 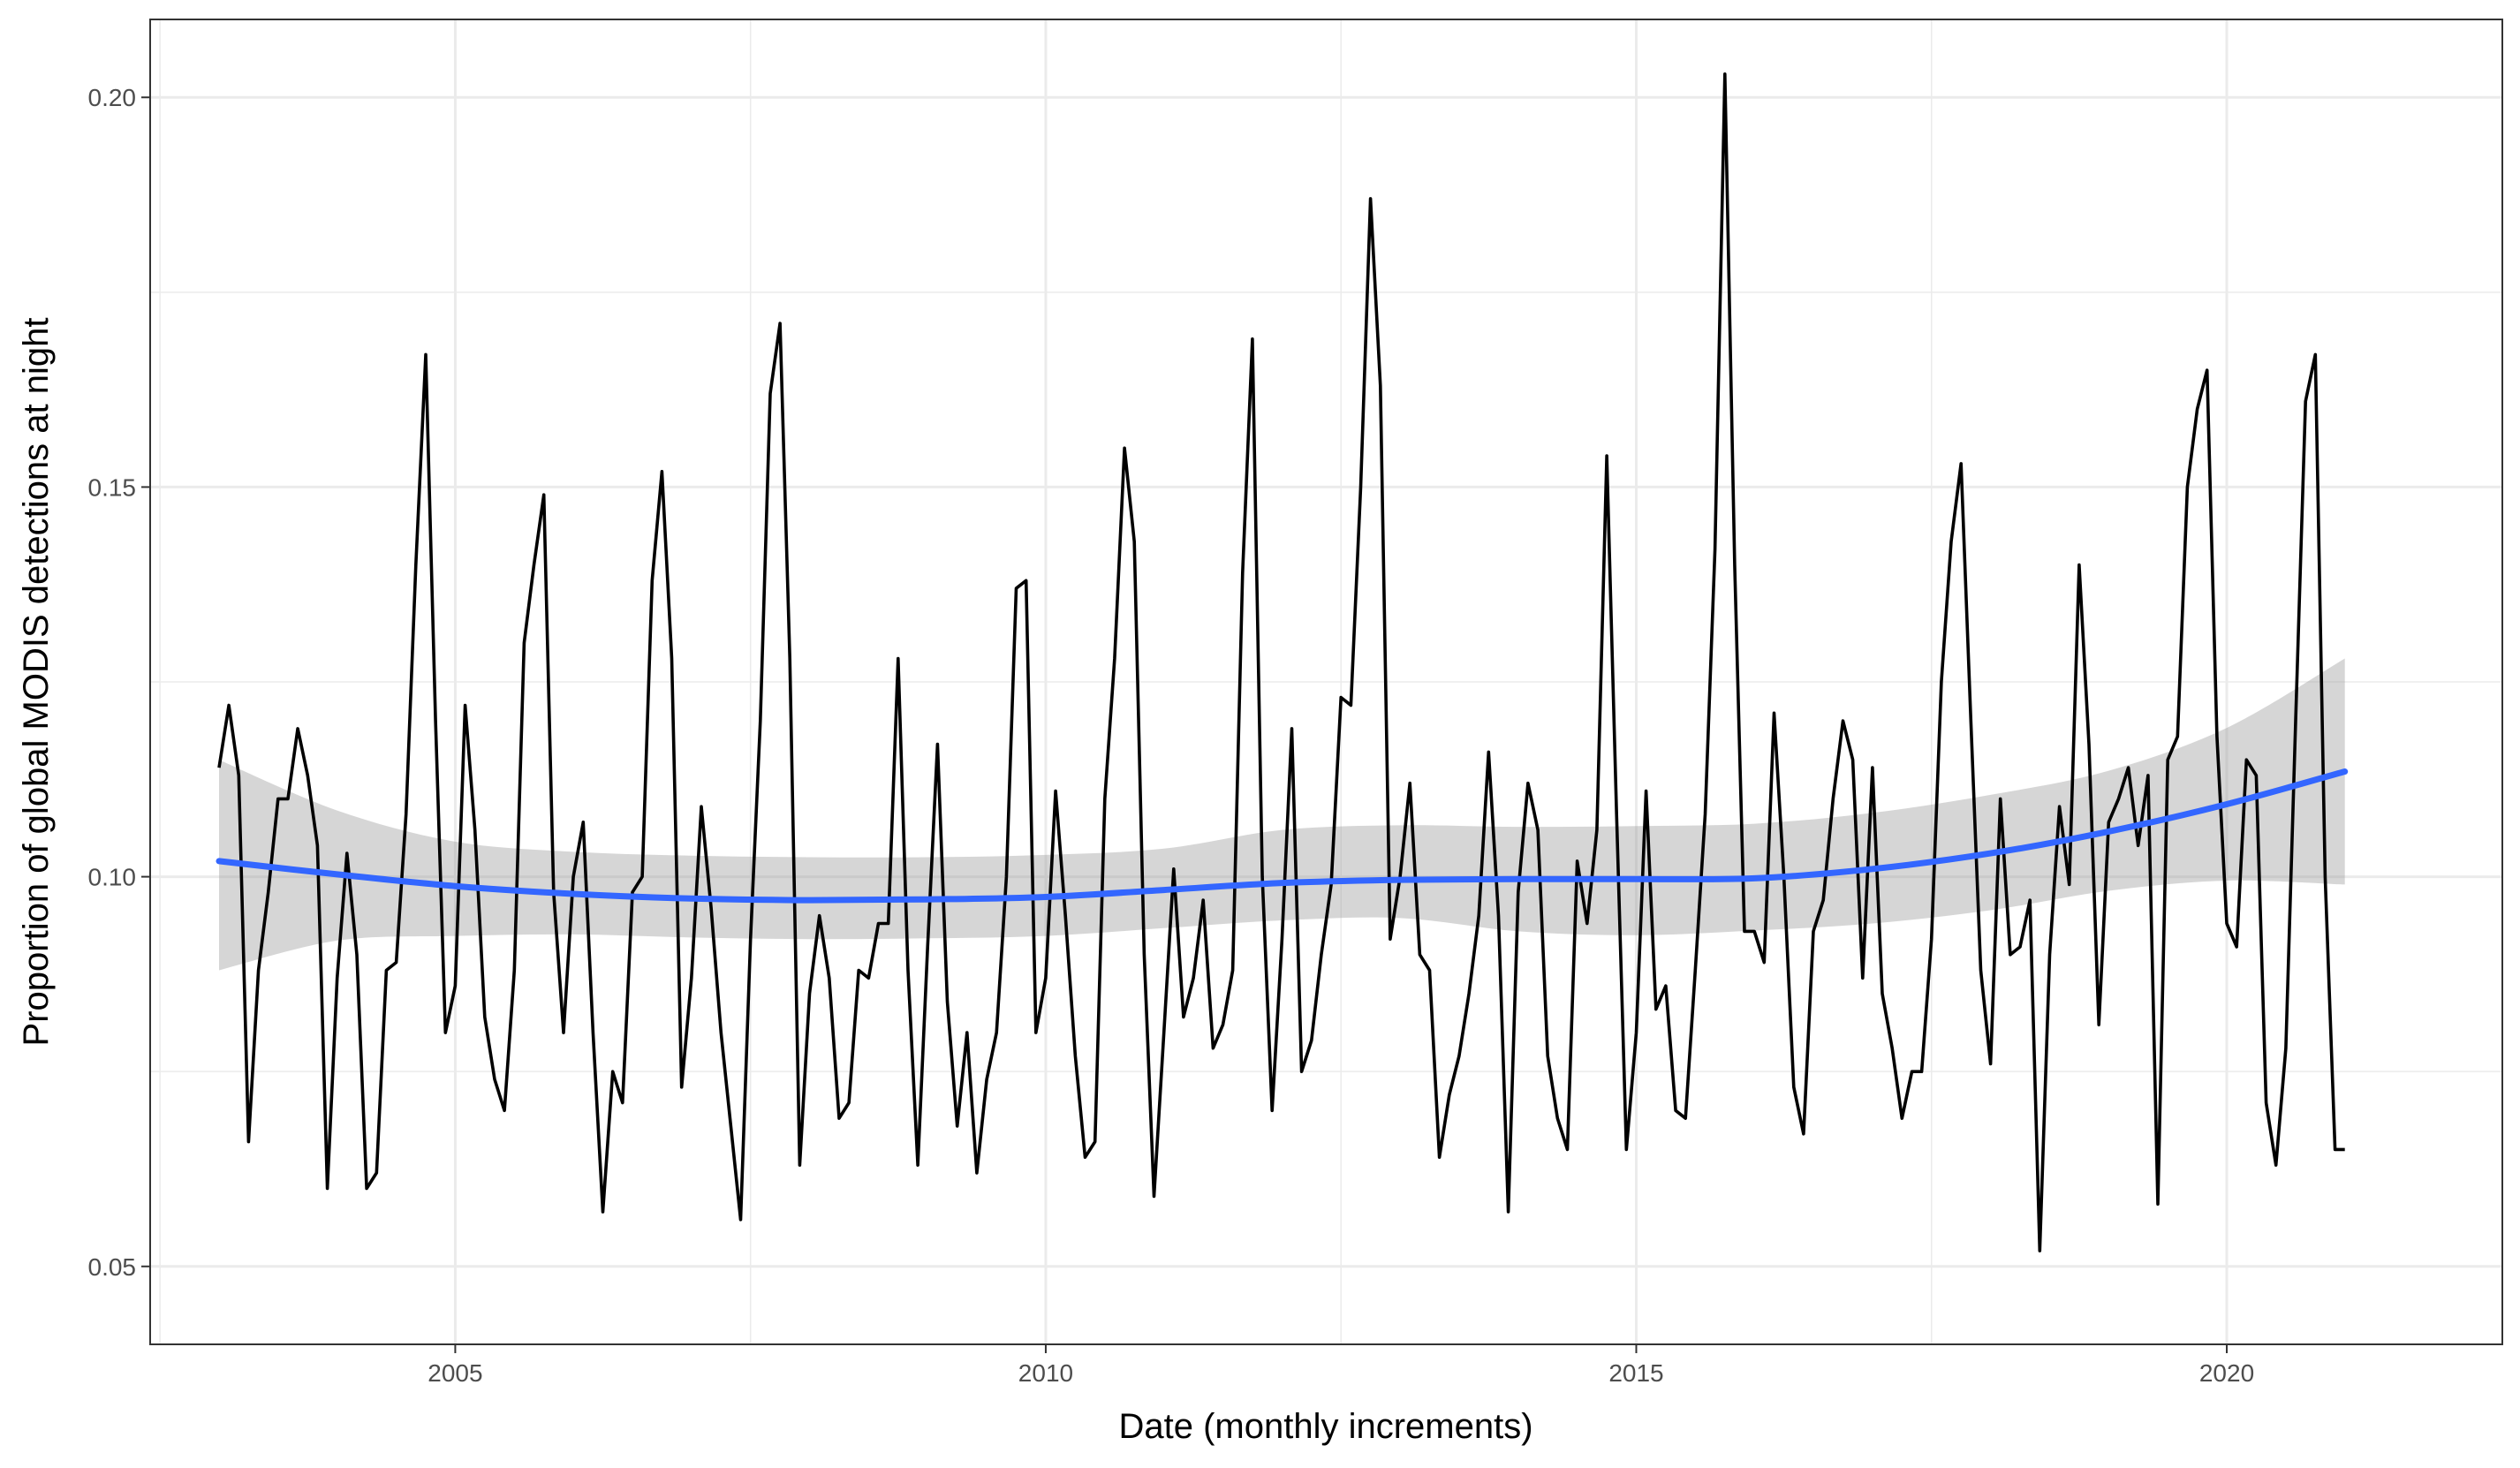 I want to click on y-tick-label: 0.15, so click(x=112, y=487).